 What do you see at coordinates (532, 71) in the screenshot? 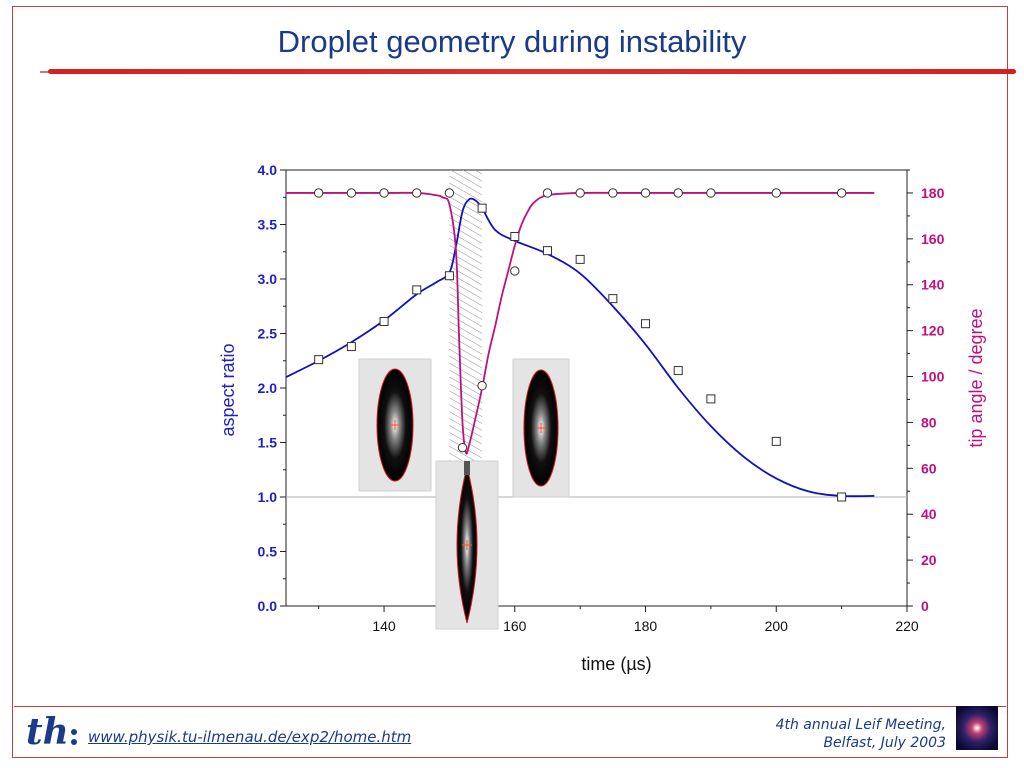
I see `title-underline` at bounding box center [532, 71].